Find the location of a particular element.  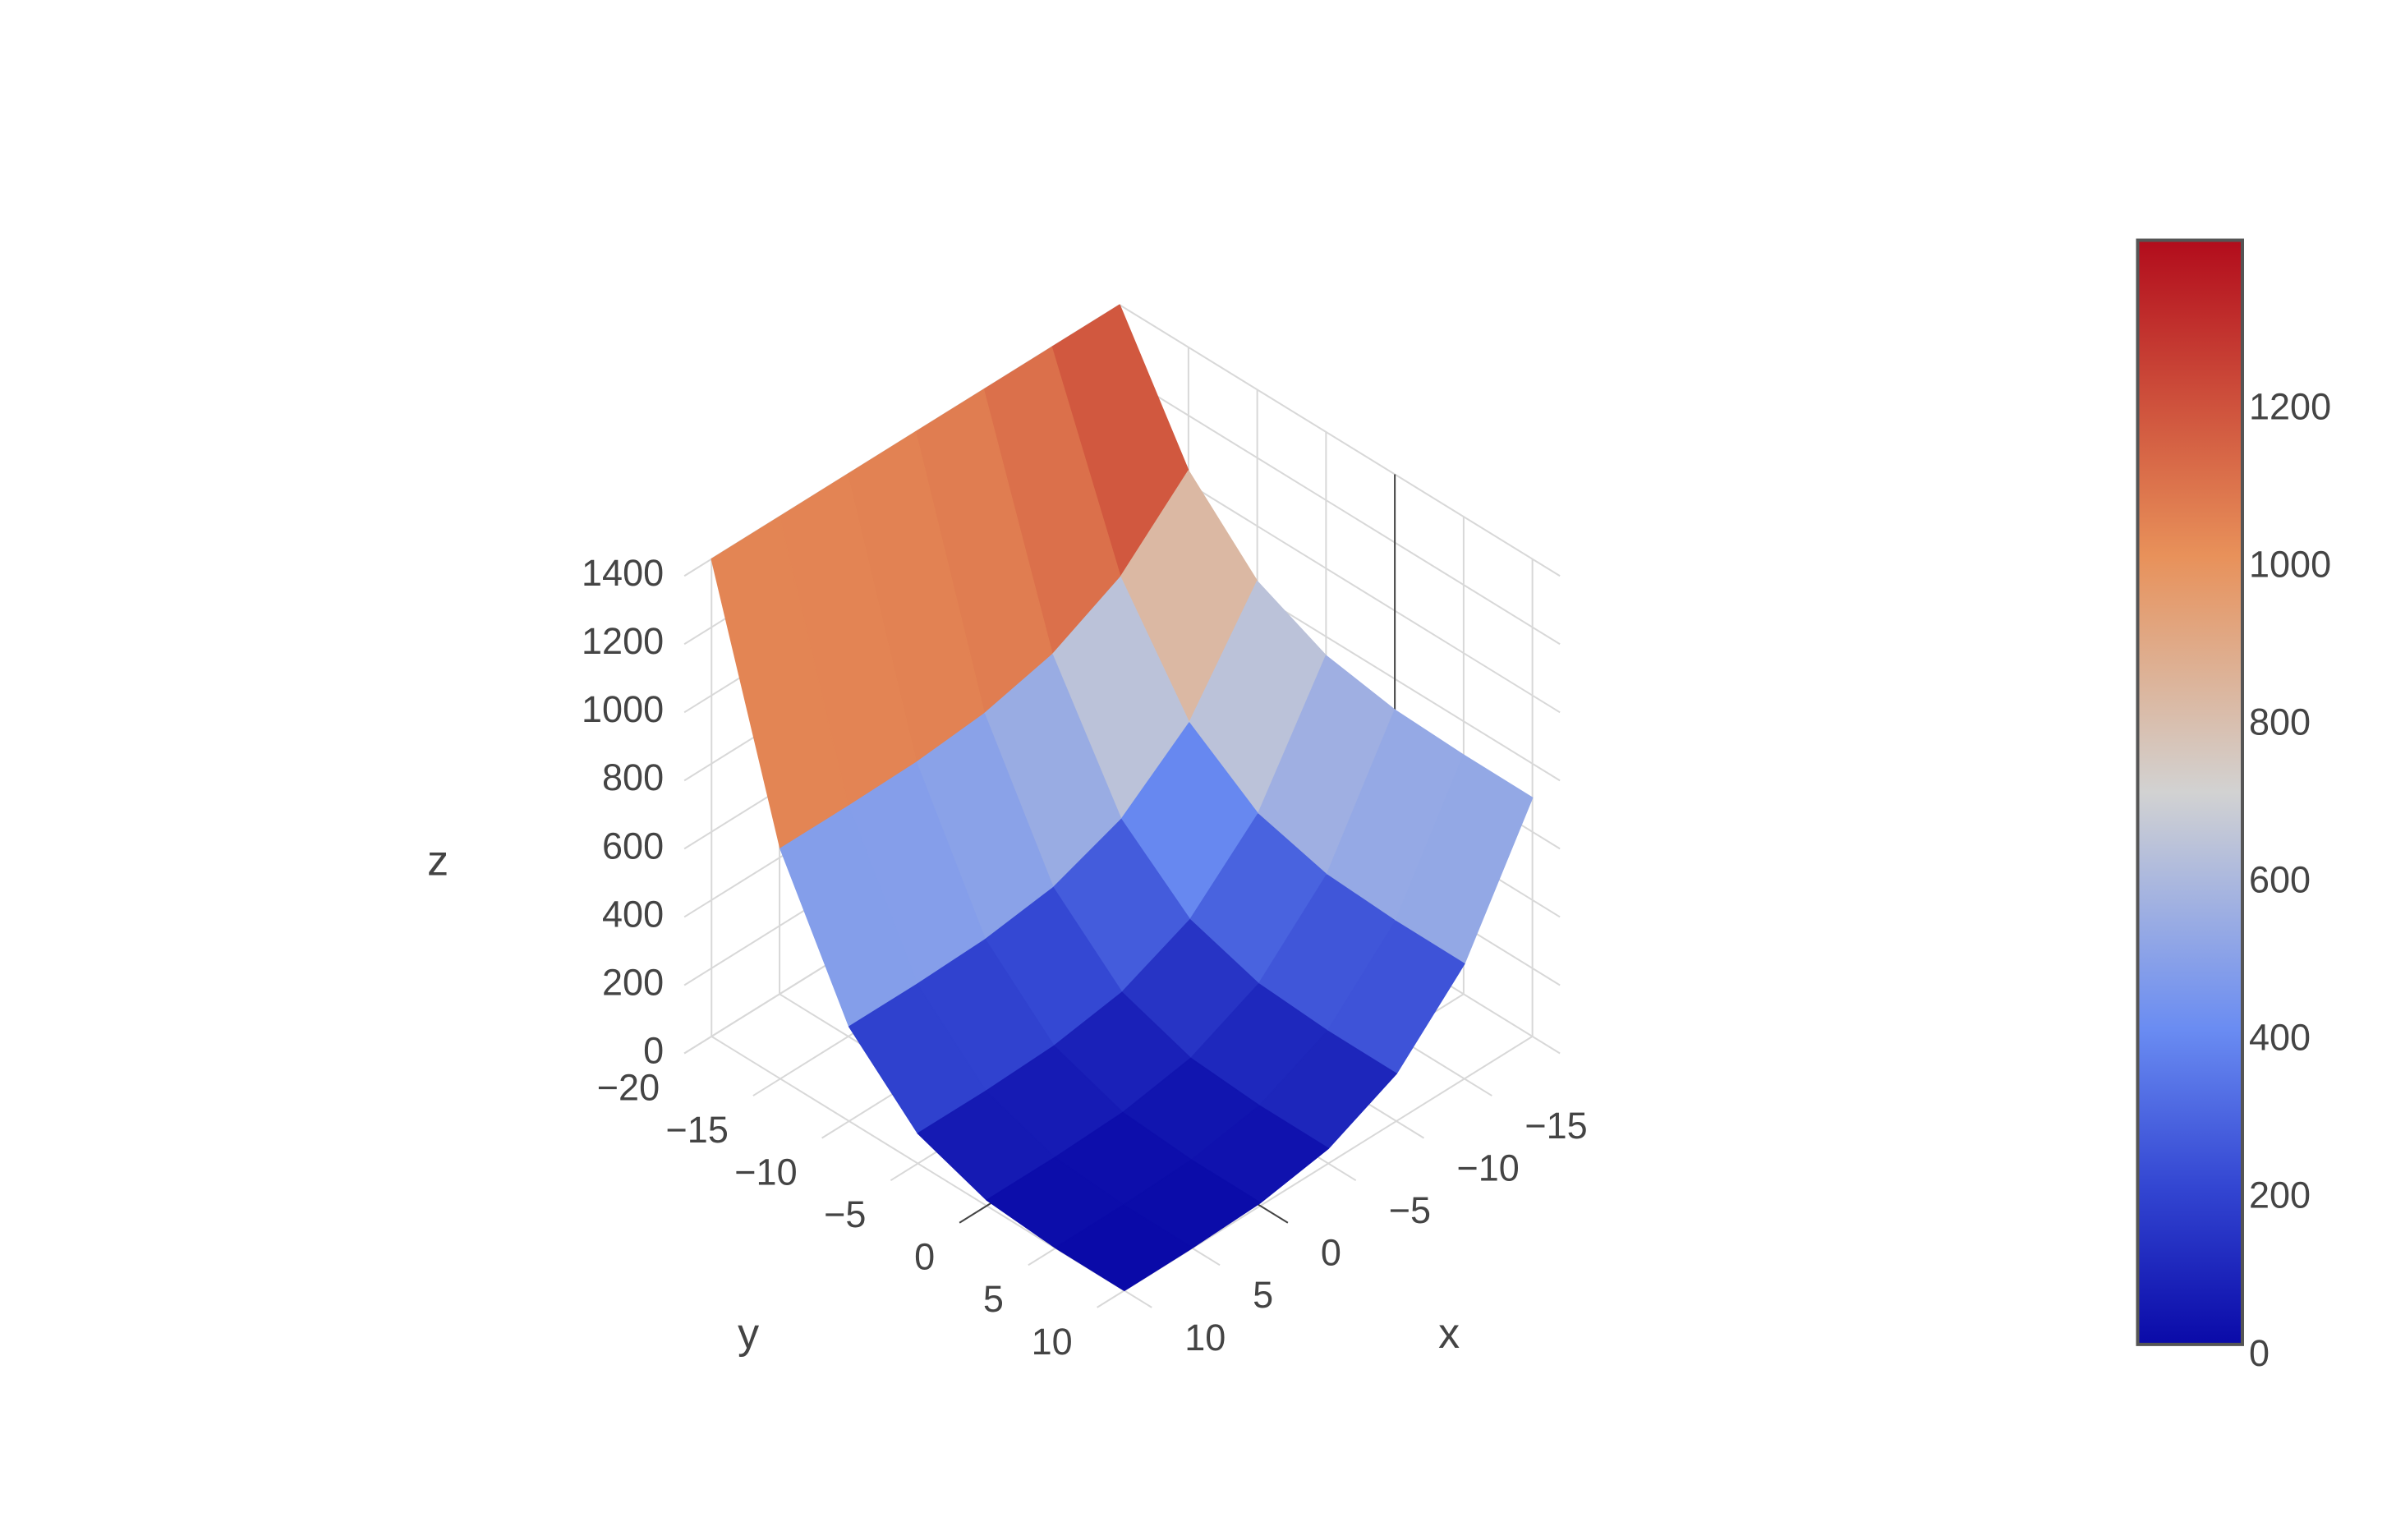

colorbar-tick-label: 800 is located at coordinates (2280, 722).